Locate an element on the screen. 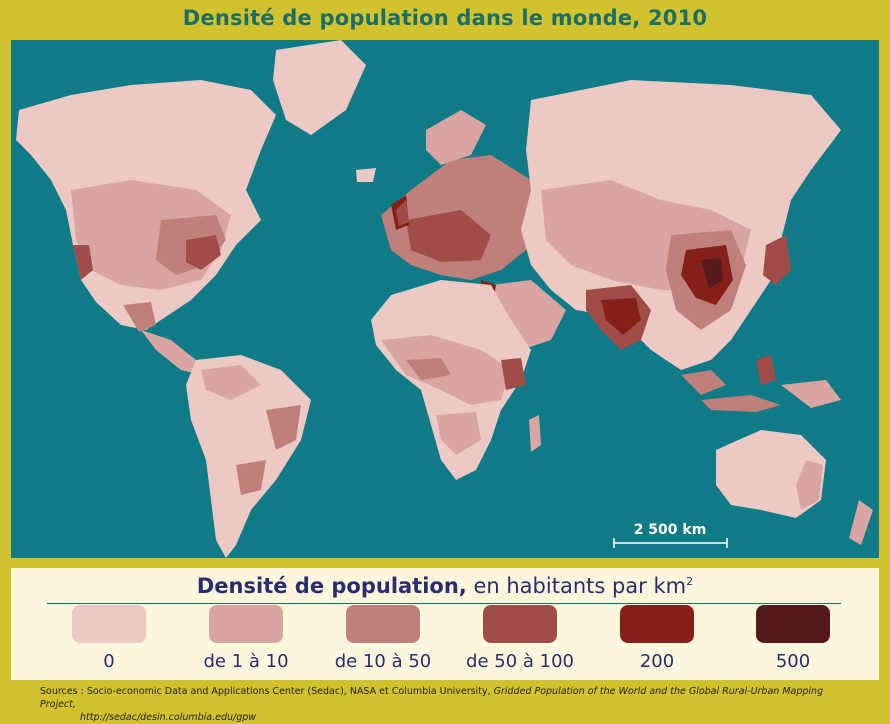 Image resolution: width=890 pixels, height=724 pixels. legend-class-2: de 10 à 50 is located at coordinates (383, 638).